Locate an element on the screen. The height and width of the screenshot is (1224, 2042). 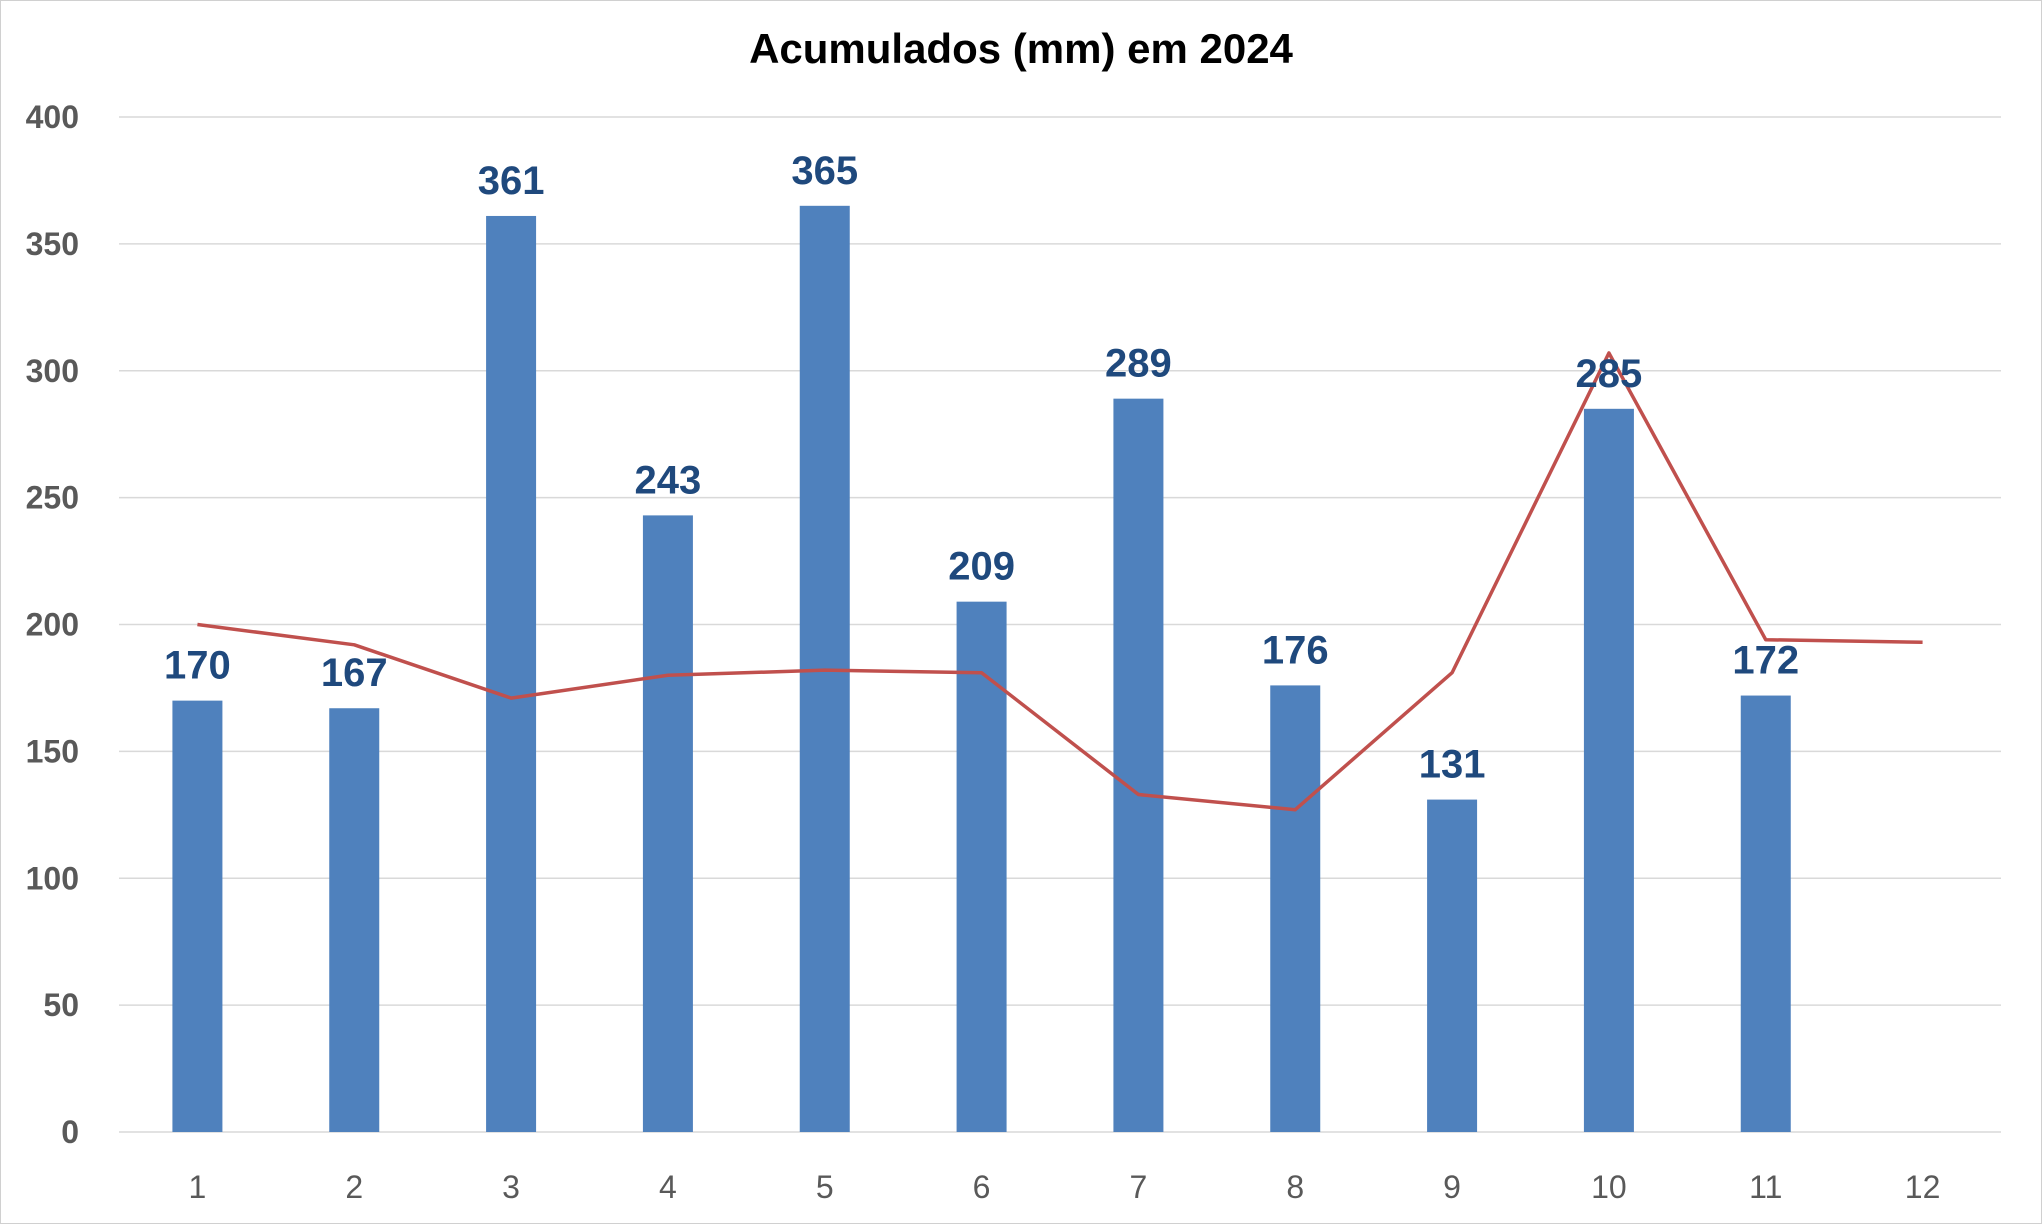
data-label-2: 167 is located at coordinates (354, 673).